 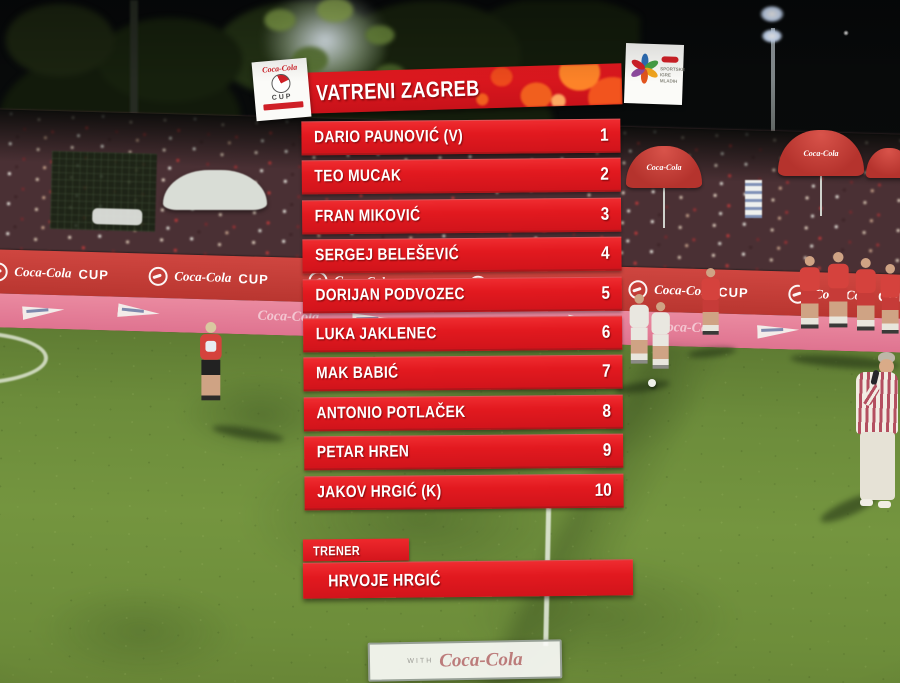 I want to click on player-row: ANTONIO POTLAČEK 8, so click(x=463, y=413).